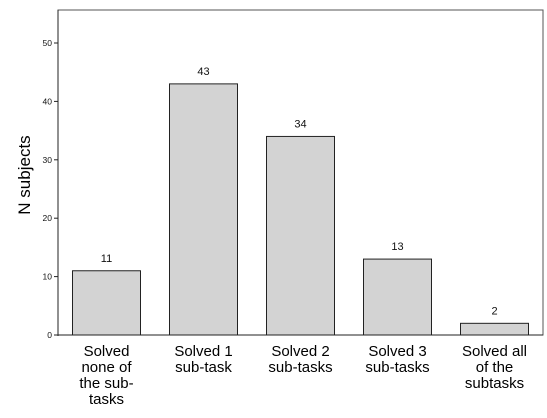 This screenshot has height=418, width=547. Describe the element at coordinates (494, 383) in the screenshot. I see `category-label-line: subtasks` at that location.